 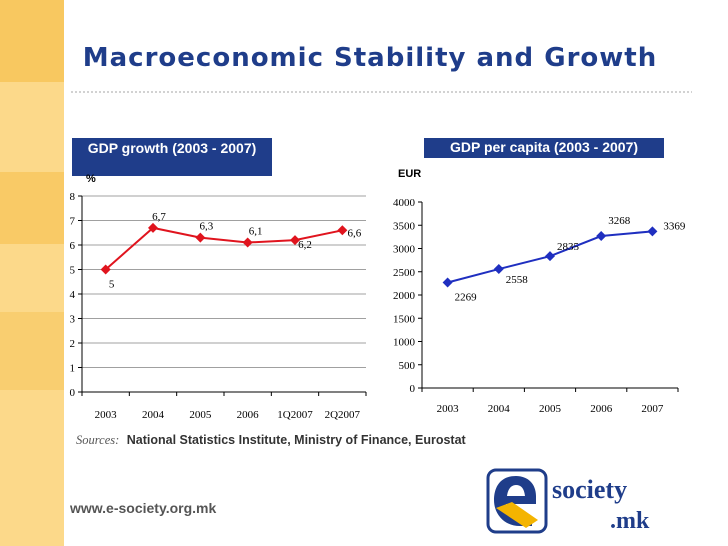 I want to click on data-label: 6,1, so click(x=256, y=232).